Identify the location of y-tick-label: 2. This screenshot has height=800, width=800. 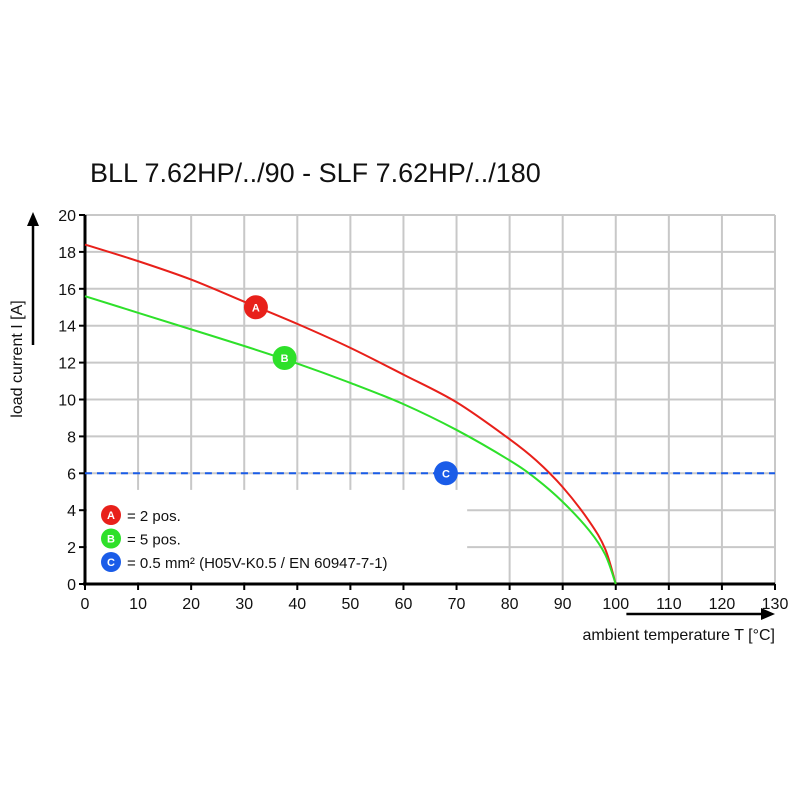
(71, 548).